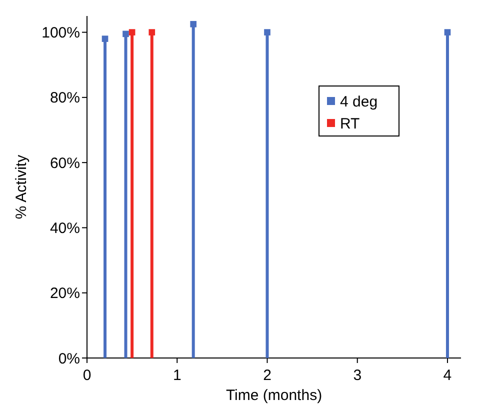 This screenshot has width=477, height=414. Describe the element at coordinates (274, 395) in the screenshot. I see `x-axis-title: Time (months)` at that location.